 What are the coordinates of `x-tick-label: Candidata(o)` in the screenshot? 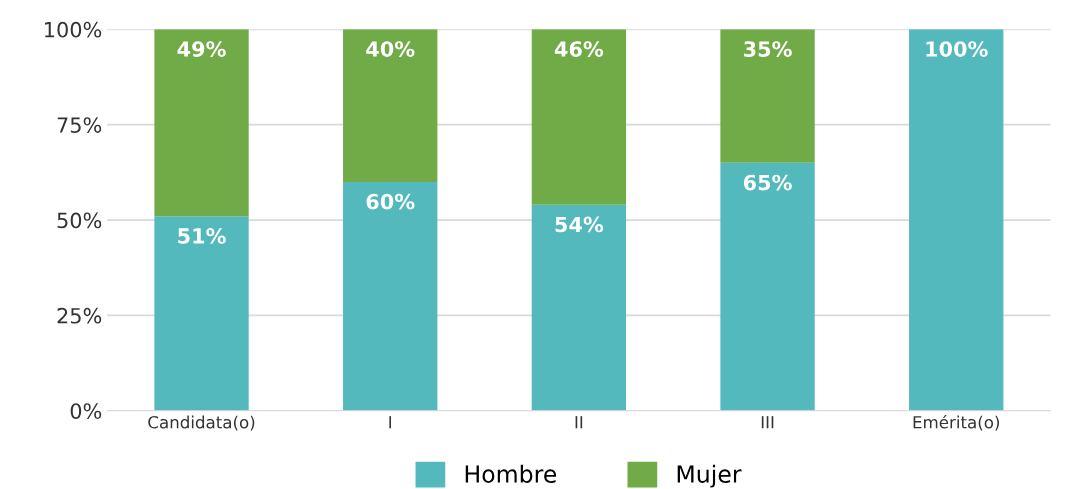 It's located at (201, 423).